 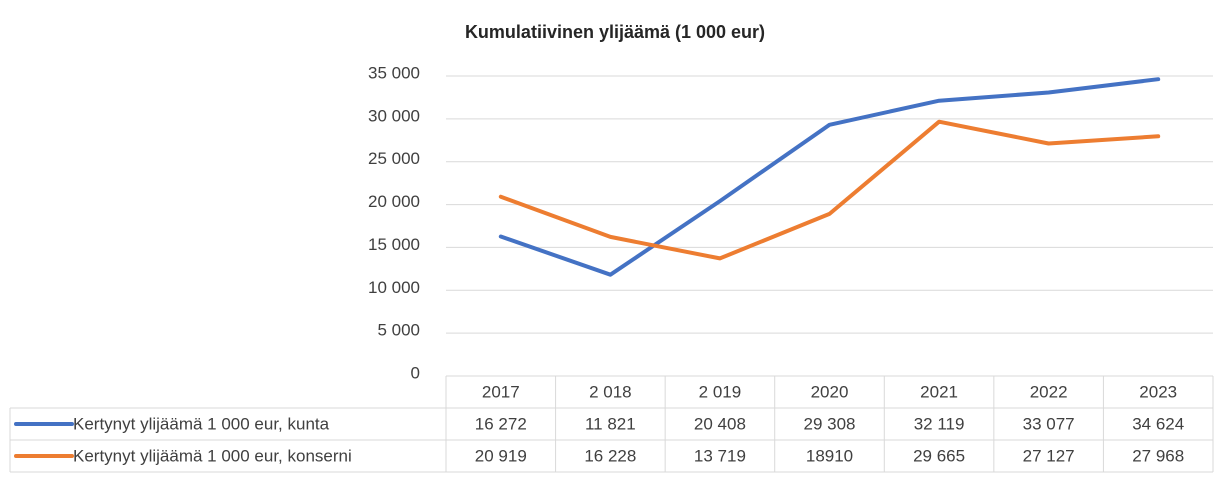 What do you see at coordinates (939, 423) in the screenshot?
I see `data-label: 32 119` at bounding box center [939, 423].